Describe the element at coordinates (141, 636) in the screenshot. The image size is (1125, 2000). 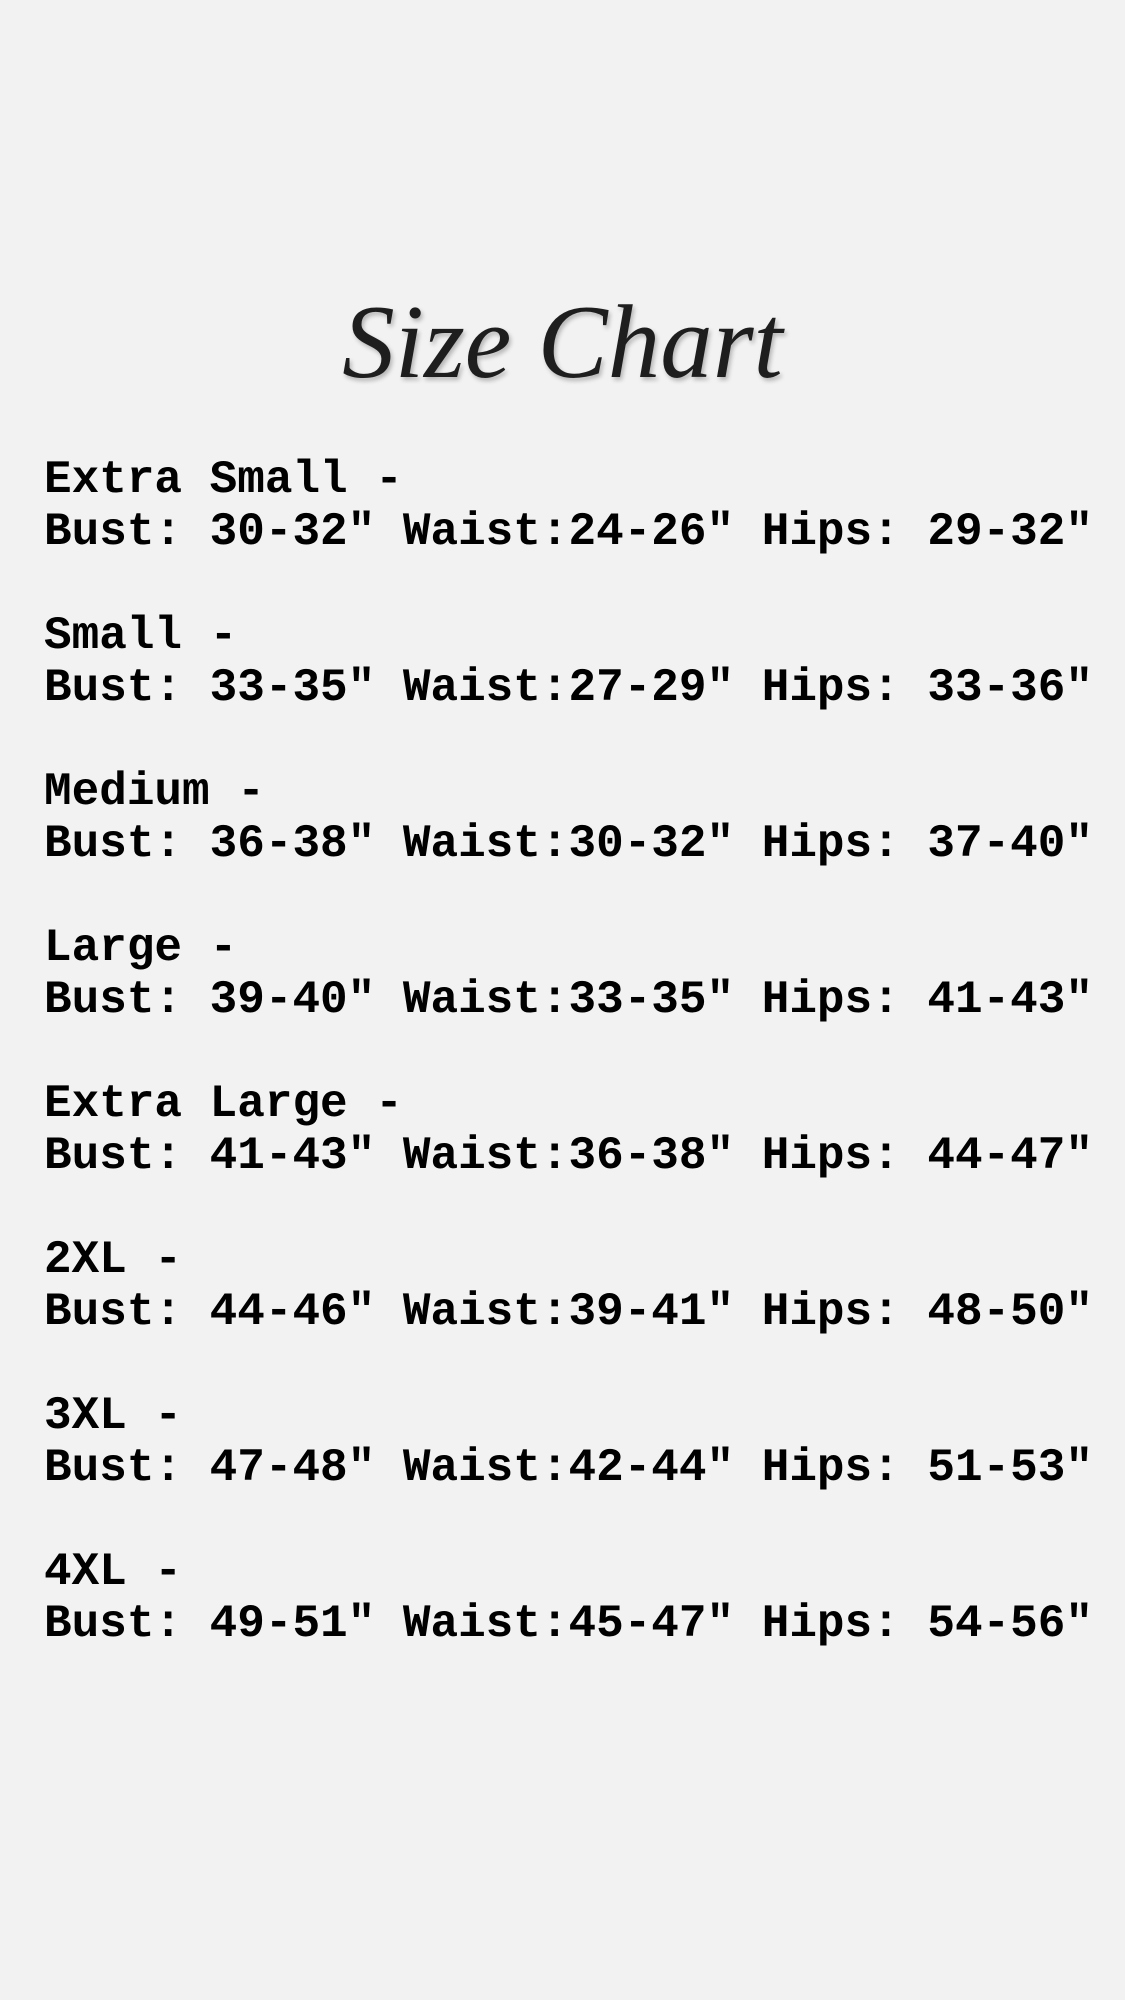
I see `size-label: Small -` at that location.